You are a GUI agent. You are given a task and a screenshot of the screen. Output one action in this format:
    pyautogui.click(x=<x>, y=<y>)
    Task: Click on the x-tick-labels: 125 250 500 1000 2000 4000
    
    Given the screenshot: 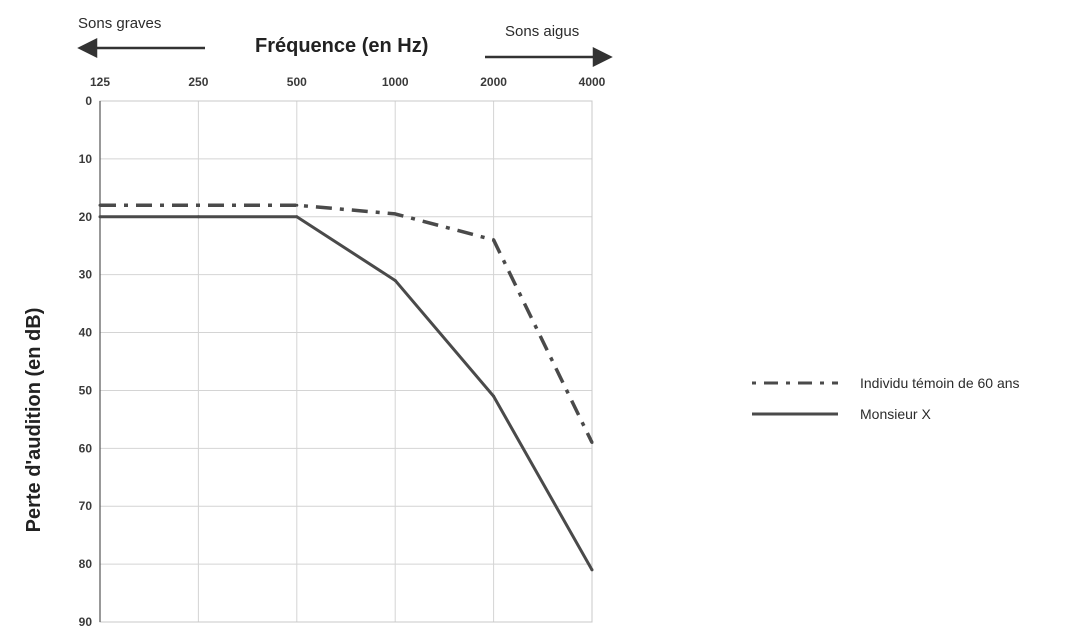 What is the action you would take?
    pyautogui.click(x=348, y=82)
    